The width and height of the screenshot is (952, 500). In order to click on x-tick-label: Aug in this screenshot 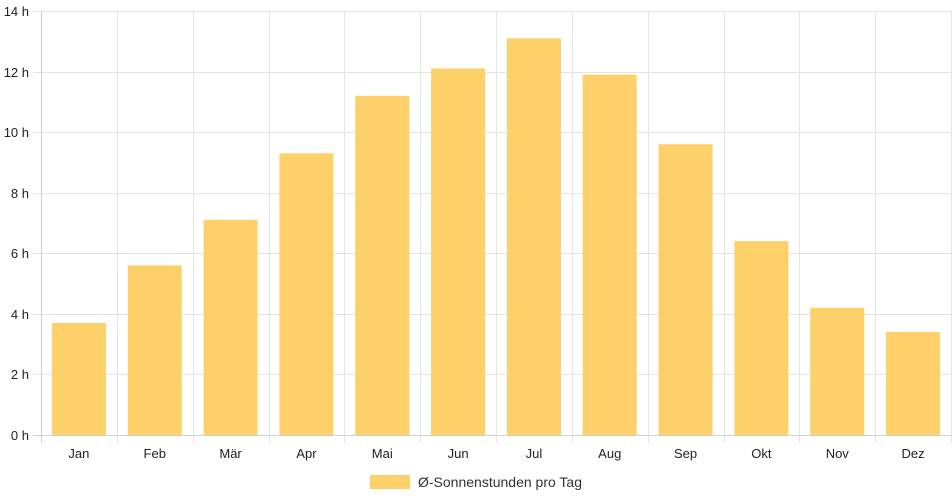, I will do `click(609, 453)`.